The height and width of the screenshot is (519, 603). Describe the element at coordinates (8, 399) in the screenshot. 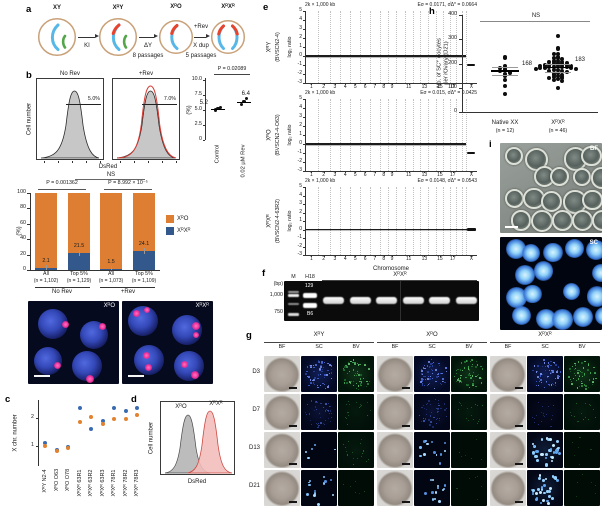

I see `panel-c-label: c` at that location.